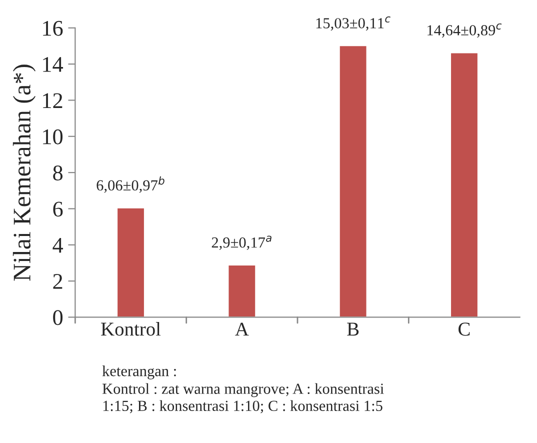  I want to click on x-tick-label: C, so click(464, 329).